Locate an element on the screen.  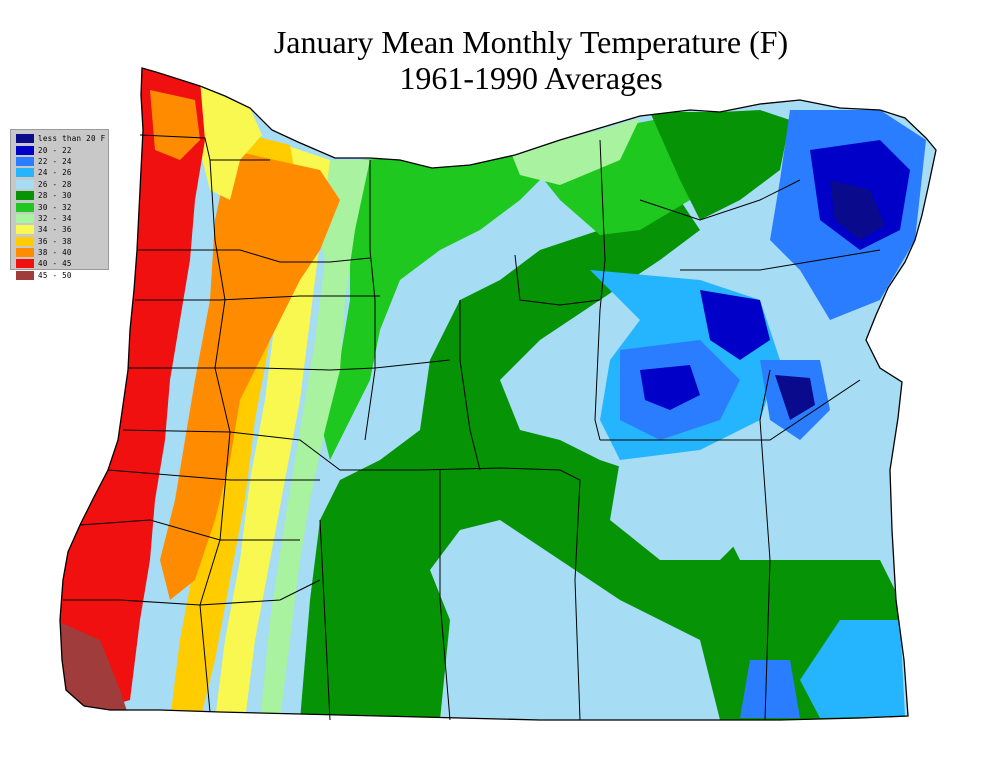
legend-item: 40 - 45 is located at coordinates (62, 263).